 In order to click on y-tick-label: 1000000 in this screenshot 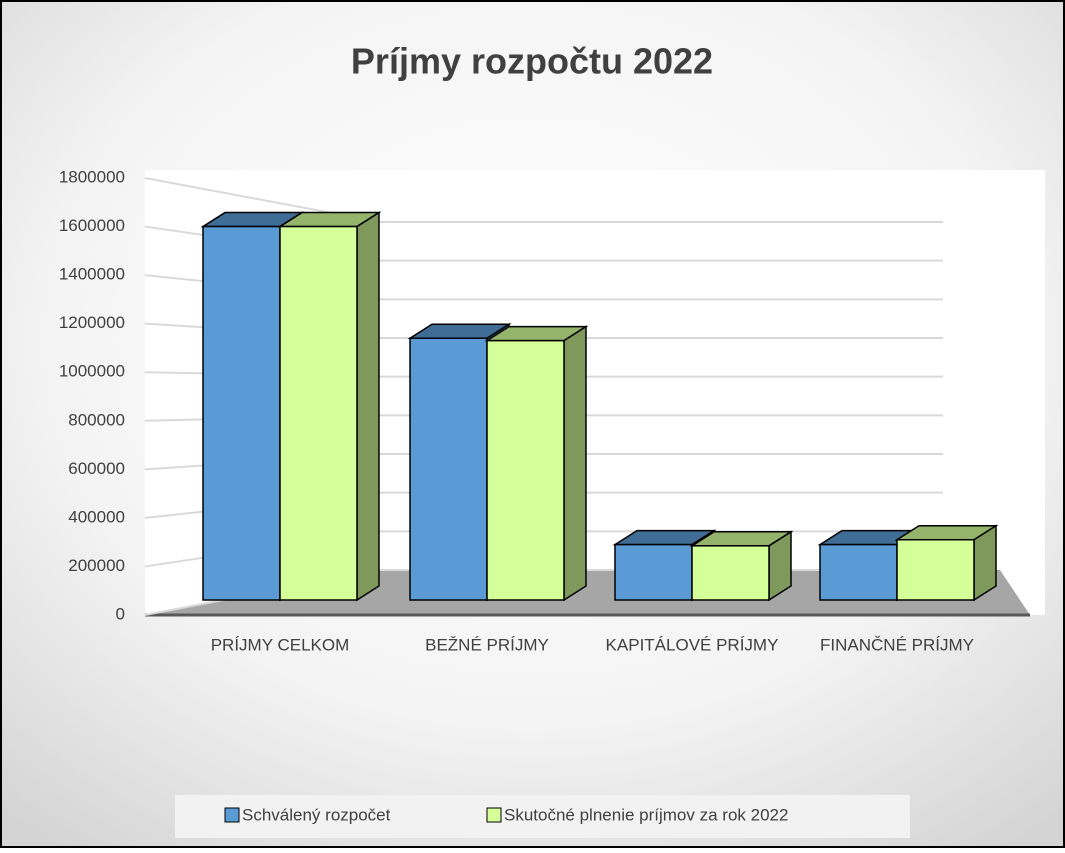, I will do `click(92, 371)`.